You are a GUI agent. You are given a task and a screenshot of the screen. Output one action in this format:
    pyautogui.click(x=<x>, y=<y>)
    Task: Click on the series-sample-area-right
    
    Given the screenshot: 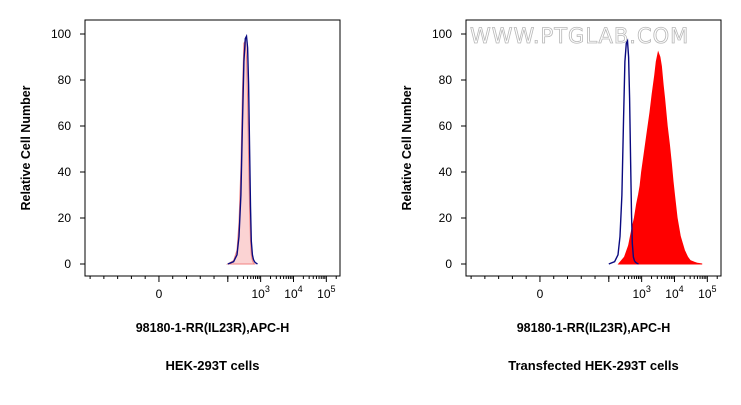 What is the action you would take?
    pyautogui.click(x=660, y=157)
    